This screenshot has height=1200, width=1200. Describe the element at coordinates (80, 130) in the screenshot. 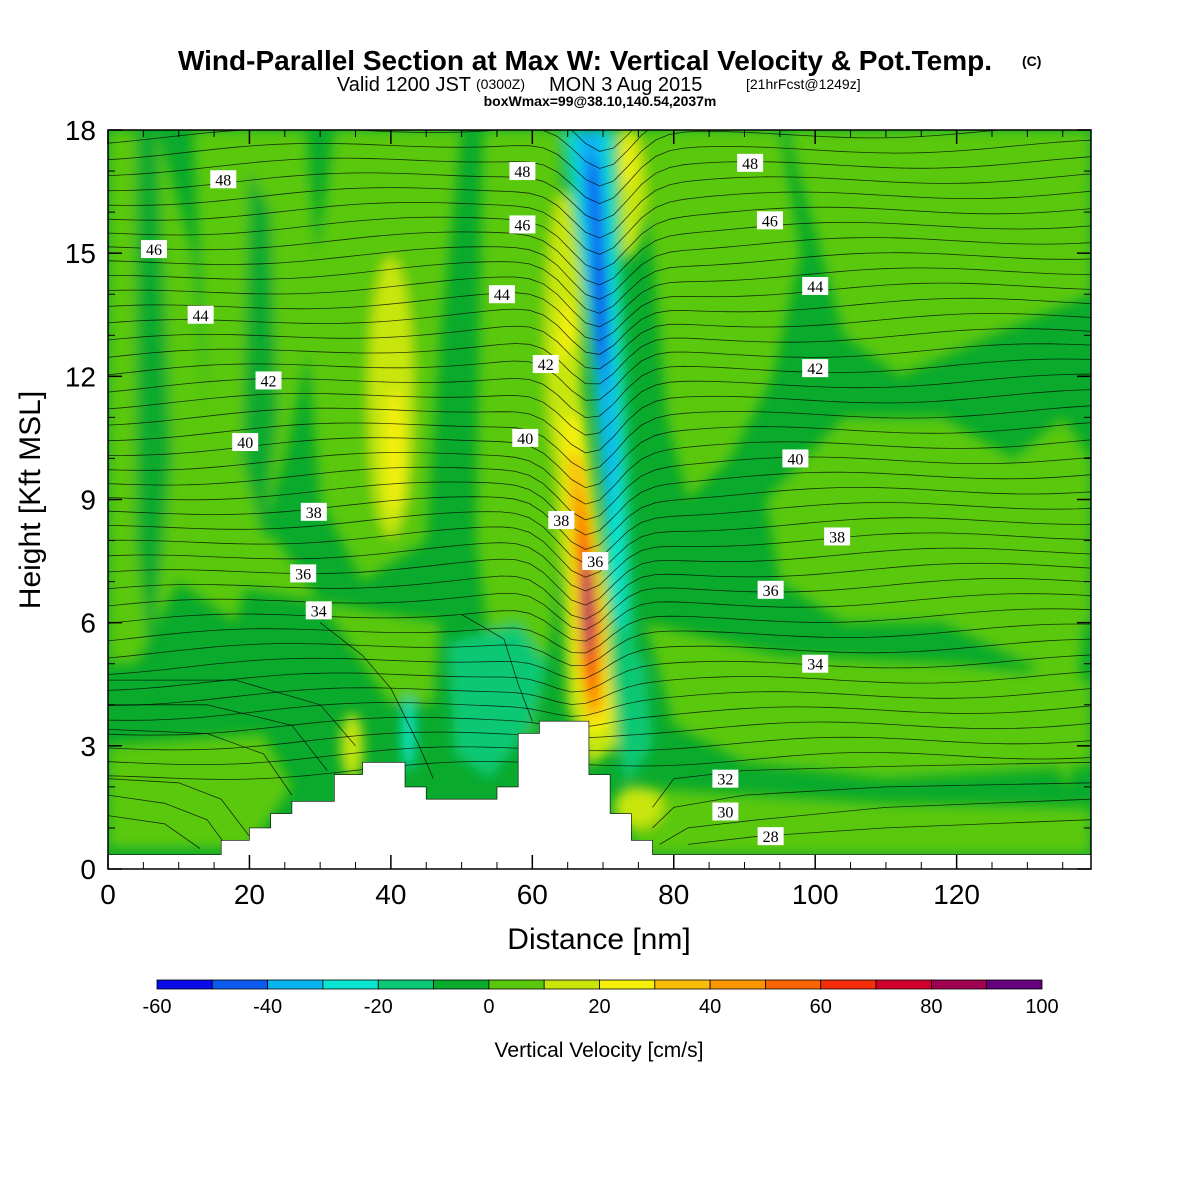

I see `y-tick-label: 18` at that location.